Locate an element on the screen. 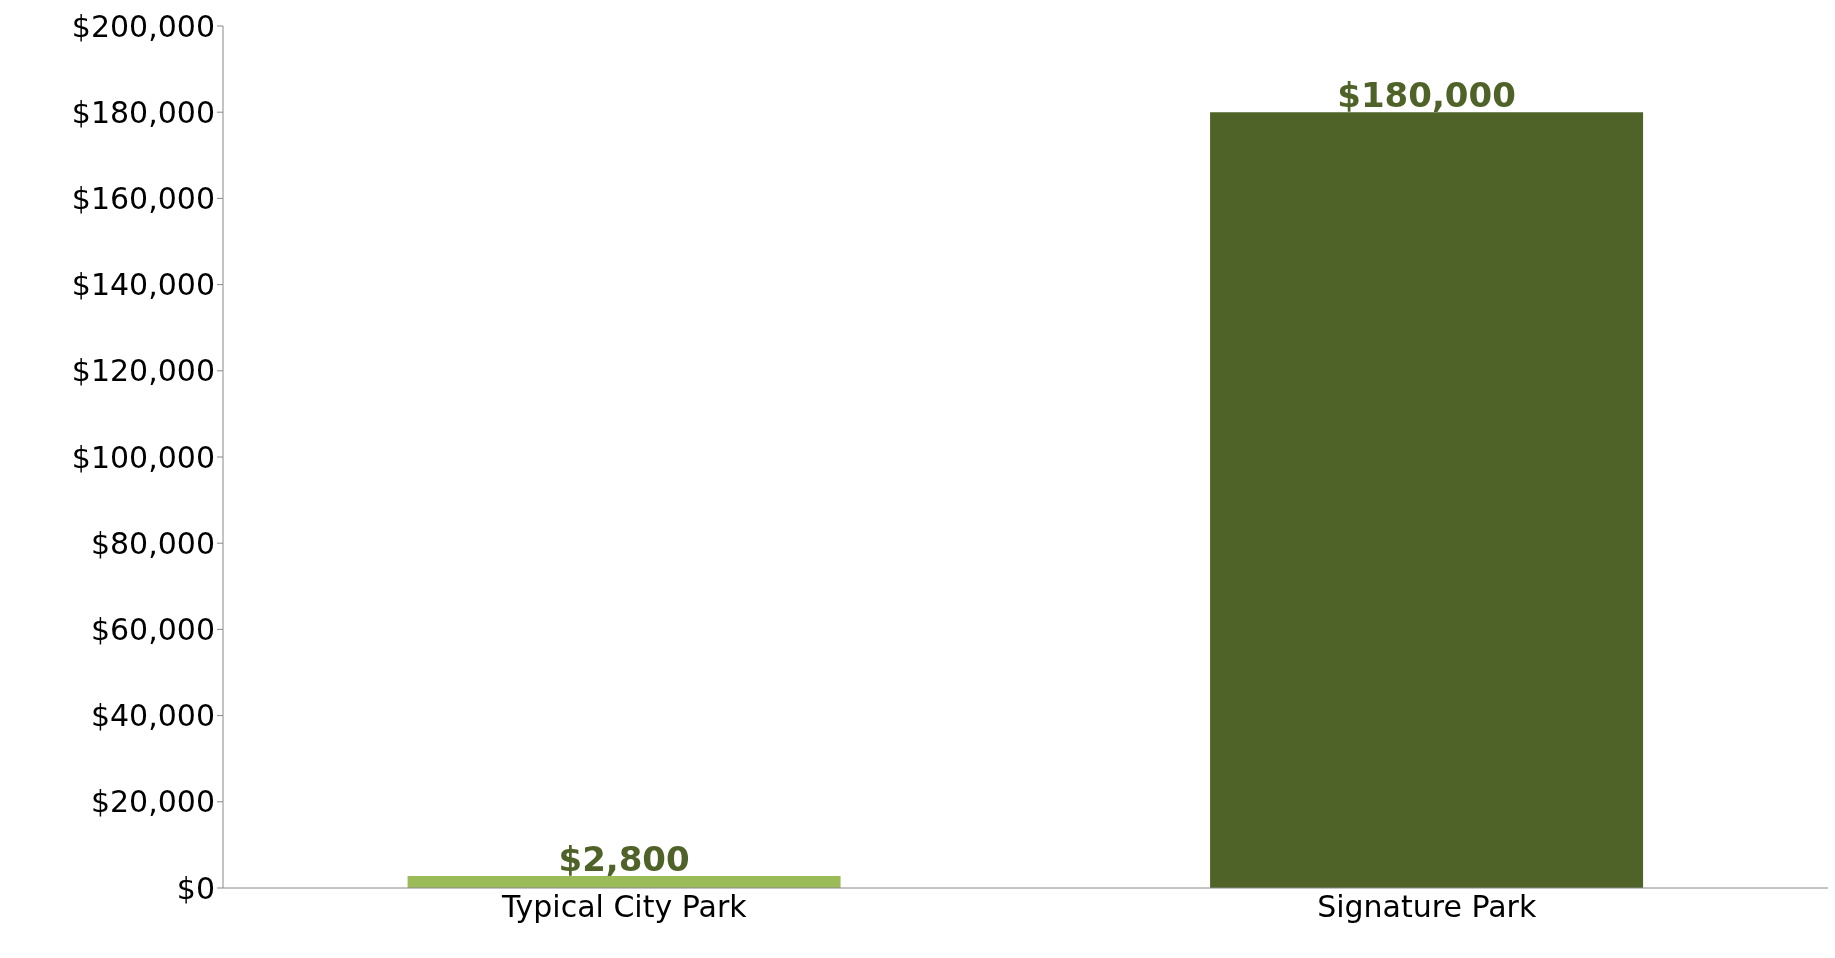 The height and width of the screenshot is (958, 1835). y-tick-label: $160,000 is located at coordinates (143, 199).